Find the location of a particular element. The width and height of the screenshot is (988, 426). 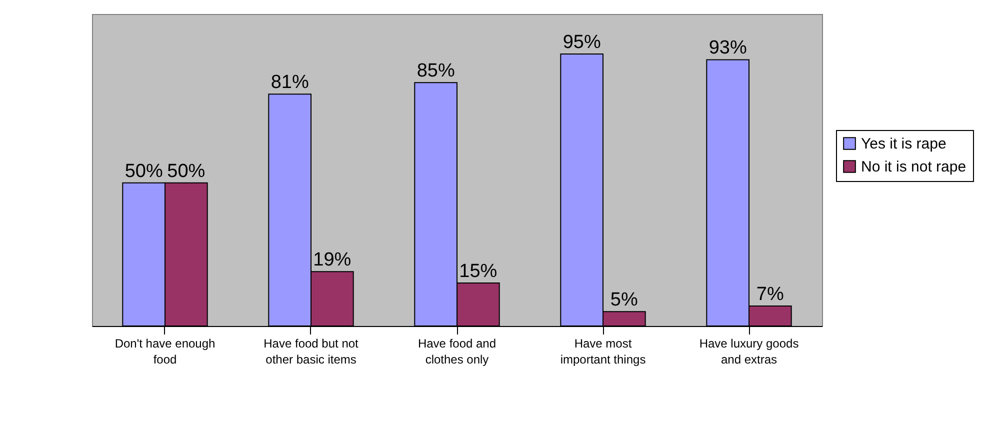

data-label: 81% is located at coordinates (289, 83).